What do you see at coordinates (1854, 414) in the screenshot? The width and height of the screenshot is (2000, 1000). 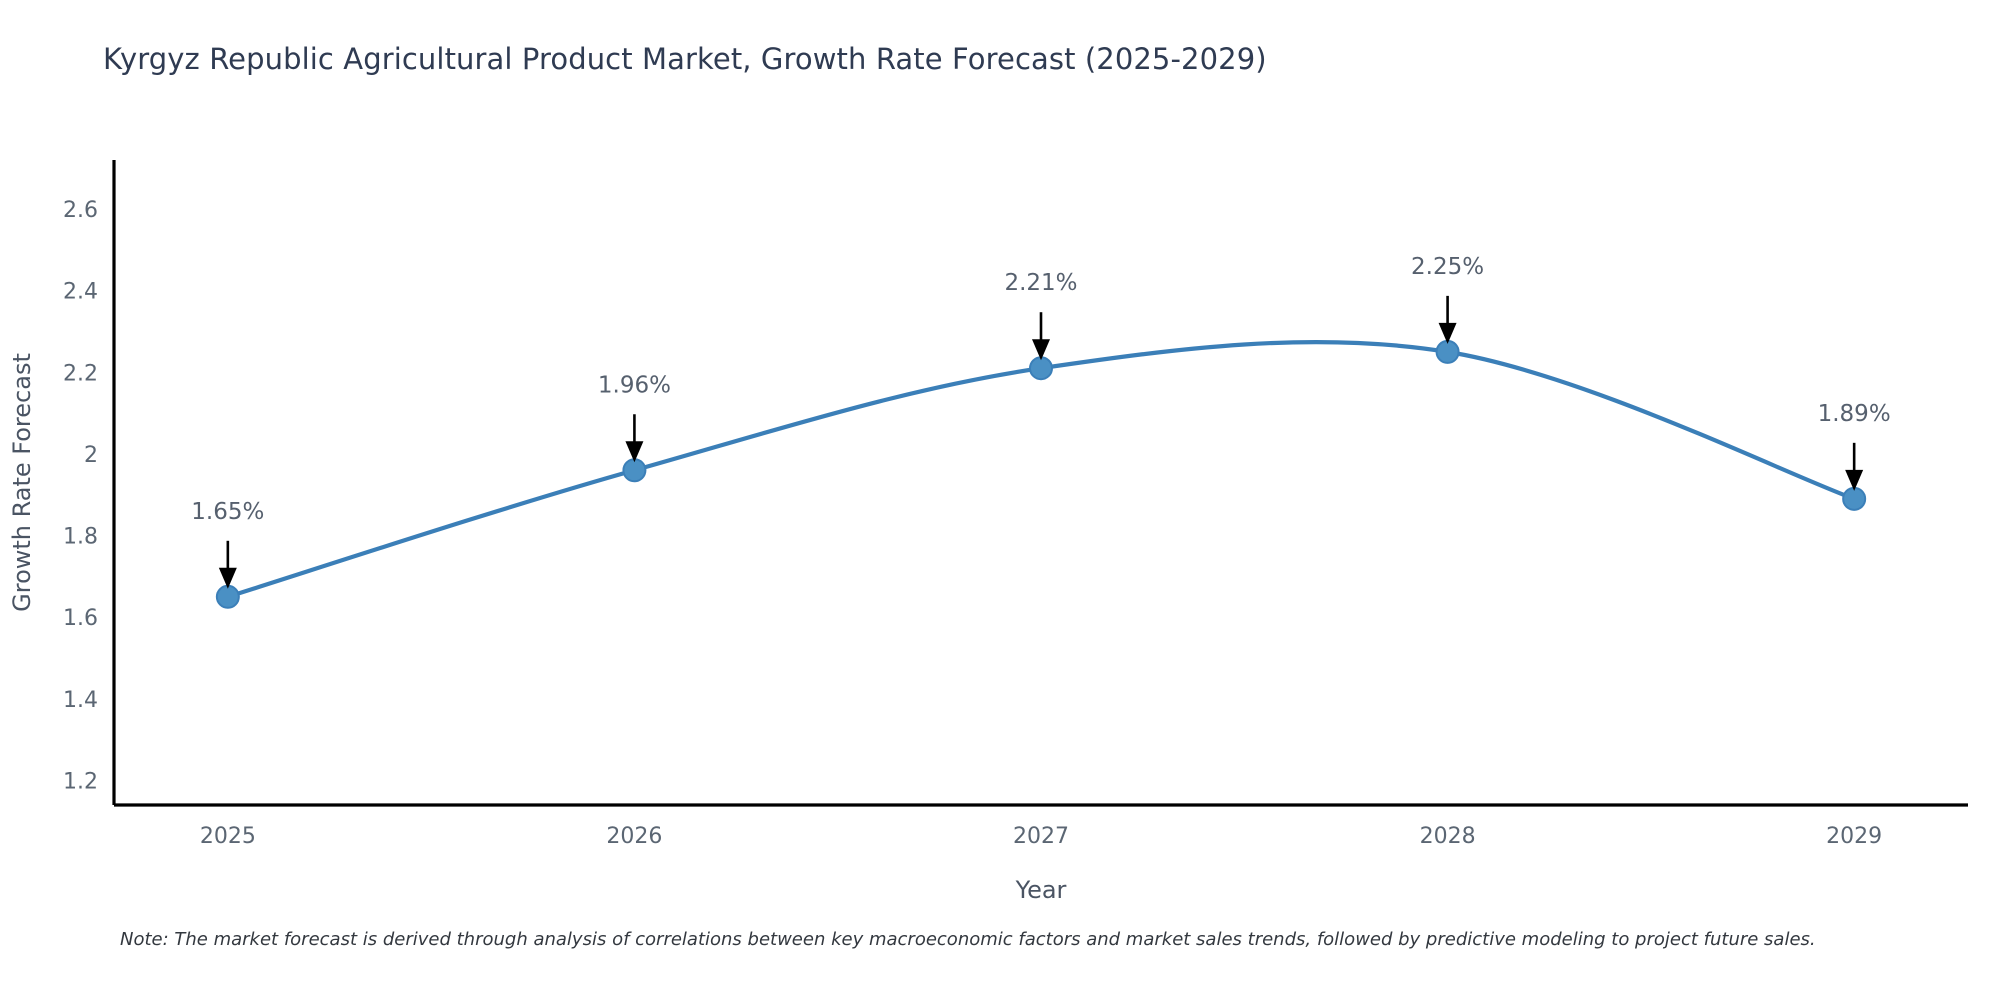 I see `data-point-label: 1.89%` at bounding box center [1854, 414].